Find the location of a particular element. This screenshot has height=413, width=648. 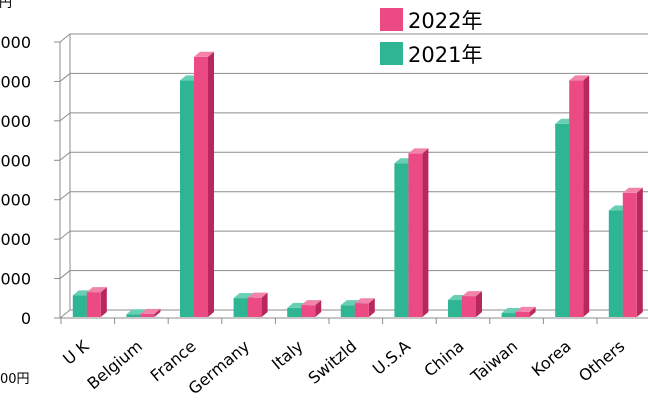

unit-fragment-top: 円 is located at coordinates (6, 5).